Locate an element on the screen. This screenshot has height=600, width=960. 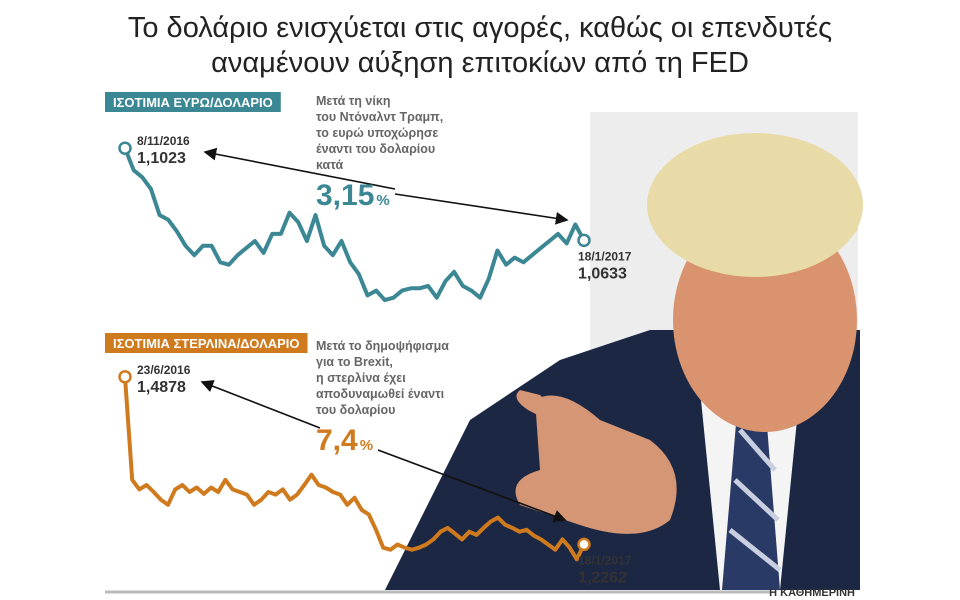
title-line: αναμένουν αύξηση επιτοκίων από τη FED is located at coordinates (480, 63).